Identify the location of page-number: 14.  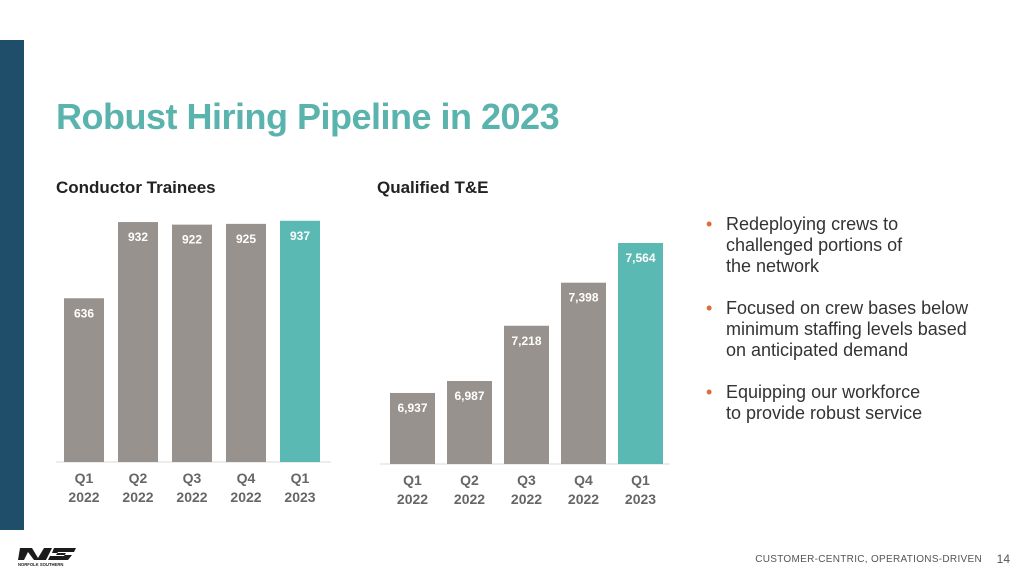
(1003, 559).